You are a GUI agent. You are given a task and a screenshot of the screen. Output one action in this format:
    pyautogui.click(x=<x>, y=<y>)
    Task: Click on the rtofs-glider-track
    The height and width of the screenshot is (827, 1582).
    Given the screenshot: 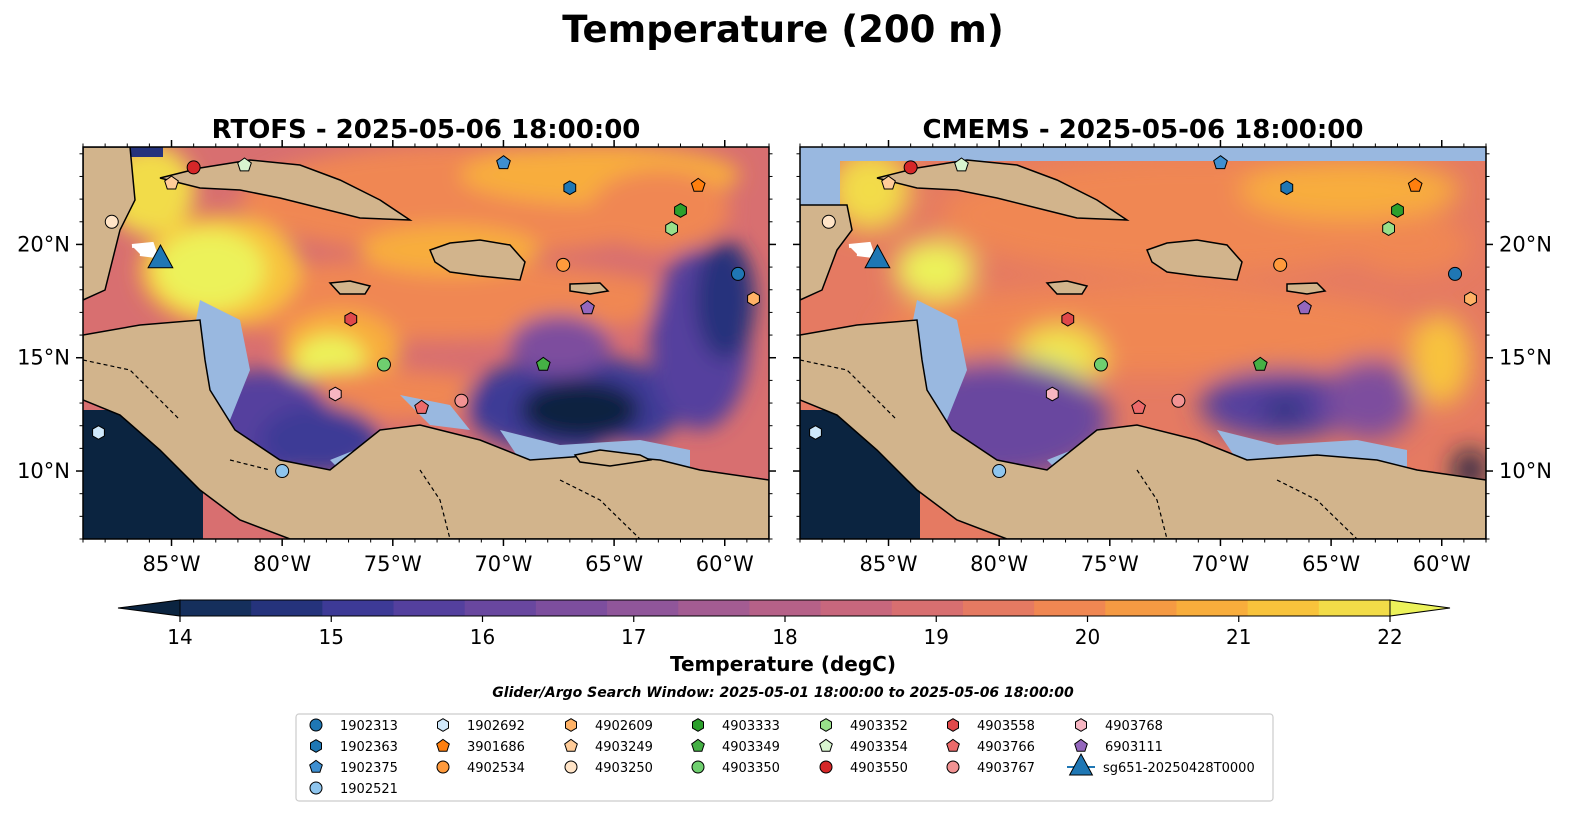 What is the action you would take?
    pyautogui.click(x=145, y=250)
    